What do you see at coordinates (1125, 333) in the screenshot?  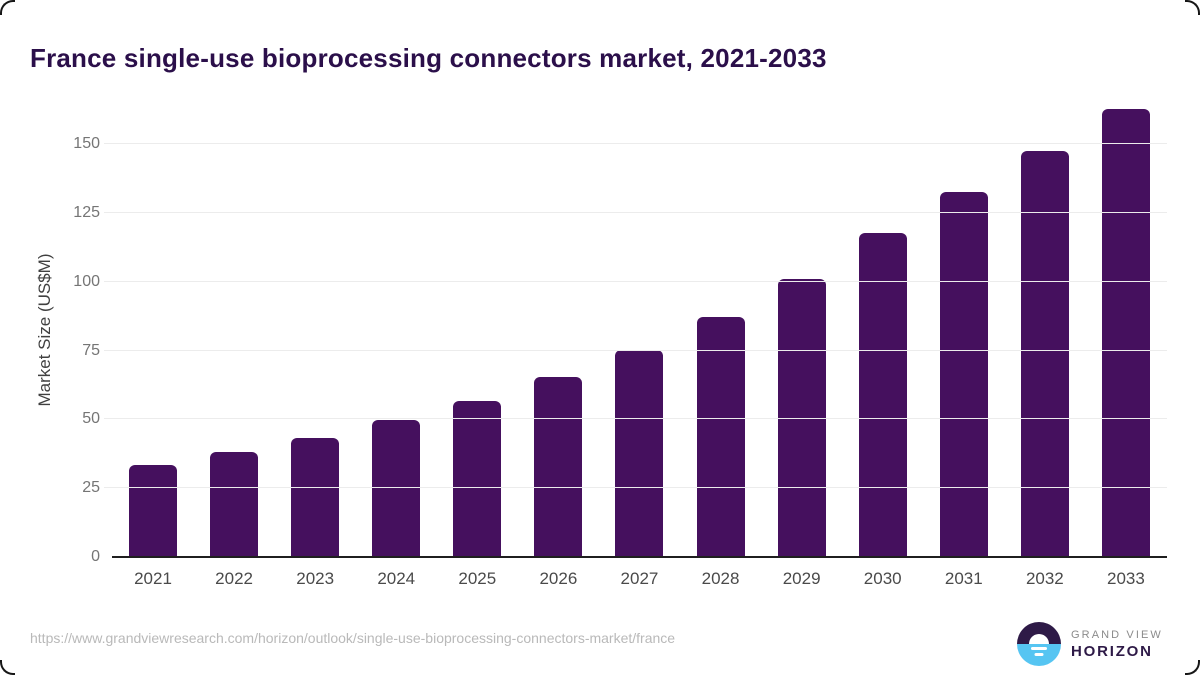 I see `bar-2033` at bounding box center [1125, 333].